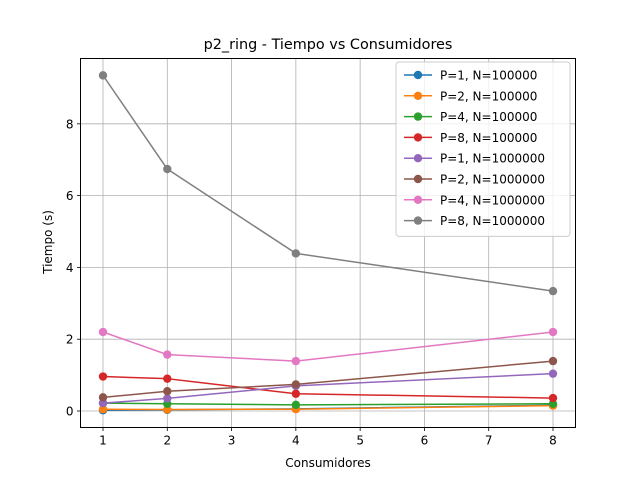  I want to click on chart-title: p2_ring - Tiempo vs Consumidores, so click(328, 45).